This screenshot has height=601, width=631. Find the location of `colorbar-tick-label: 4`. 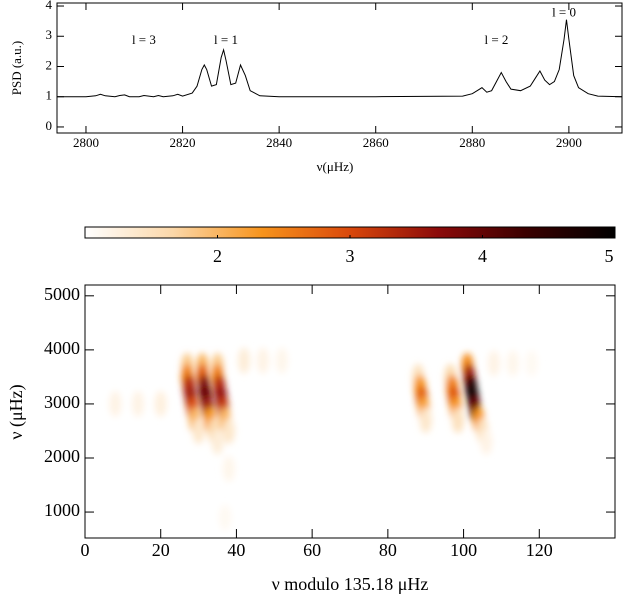

colorbar-tick-label: 4 is located at coordinates (482, 256).